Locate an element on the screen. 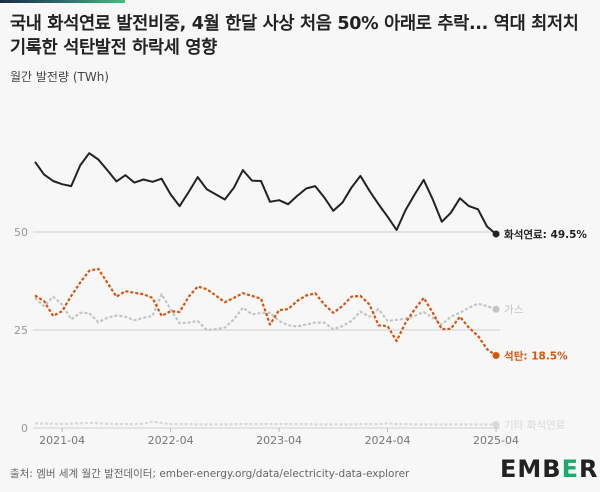 The image size is (600, 492). y-tick-label: 25 is located at coordinates (21, 330).